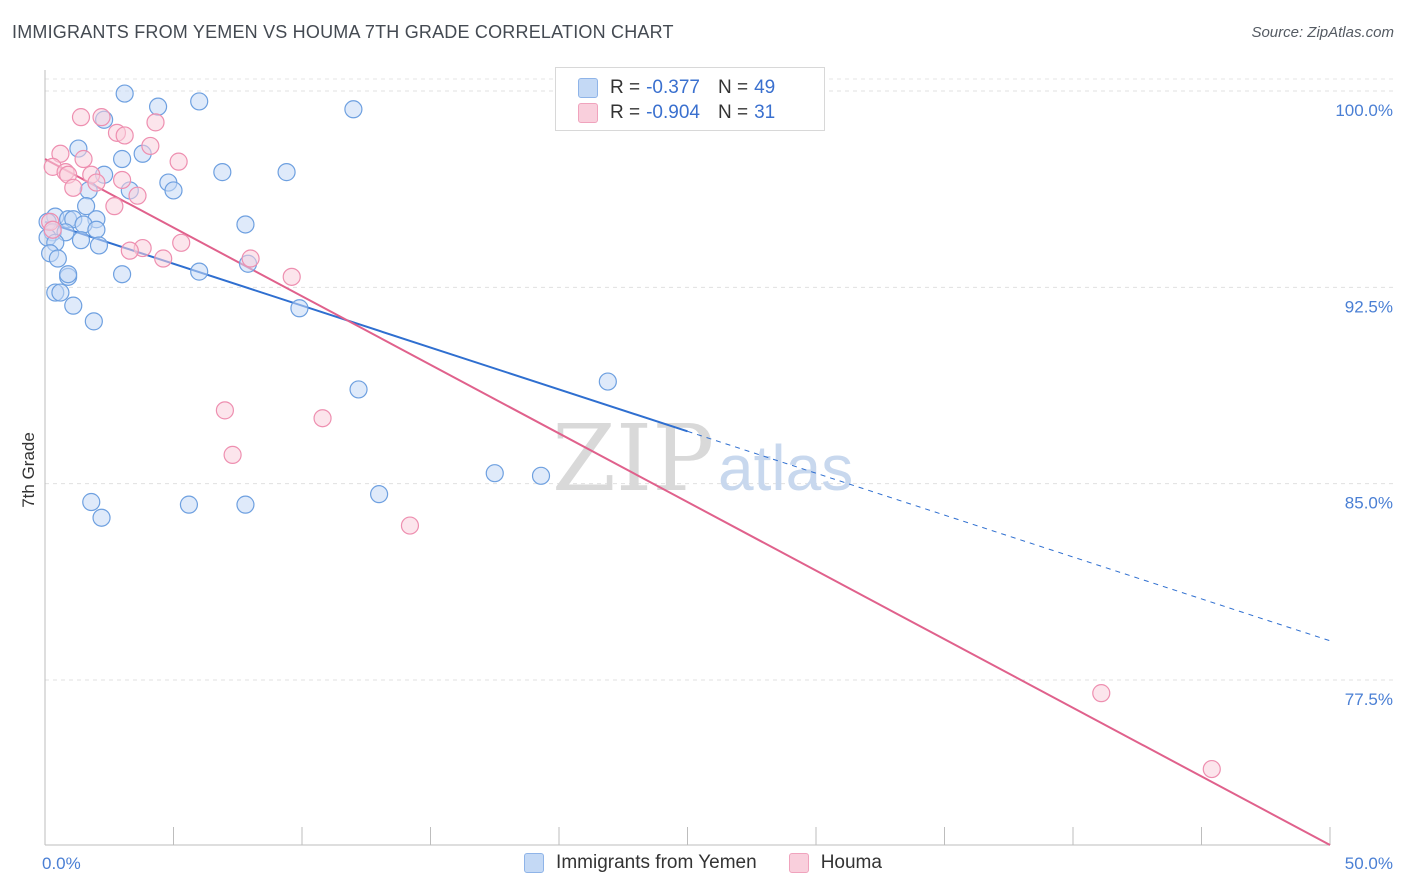 Image resolution: width=1406 pixels, height=892 pixels. What do you see at coordinates (673, 87) in the screenshot?
I see `r-value-yemen: -0.377` at bounding box center [673, 87].